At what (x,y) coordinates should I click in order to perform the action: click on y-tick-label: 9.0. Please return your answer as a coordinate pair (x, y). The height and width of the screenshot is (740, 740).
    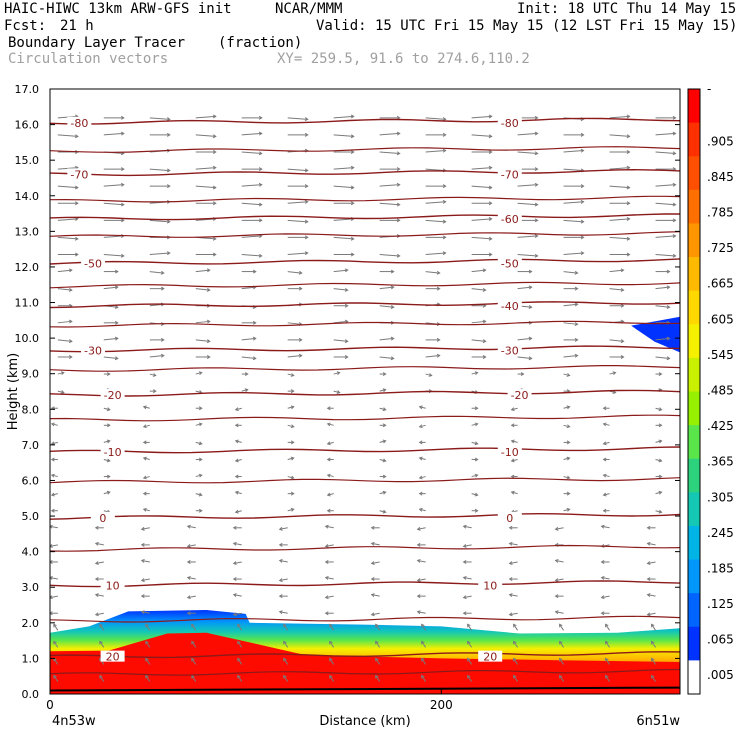
    Looking at the image, I should click on (31, 374).